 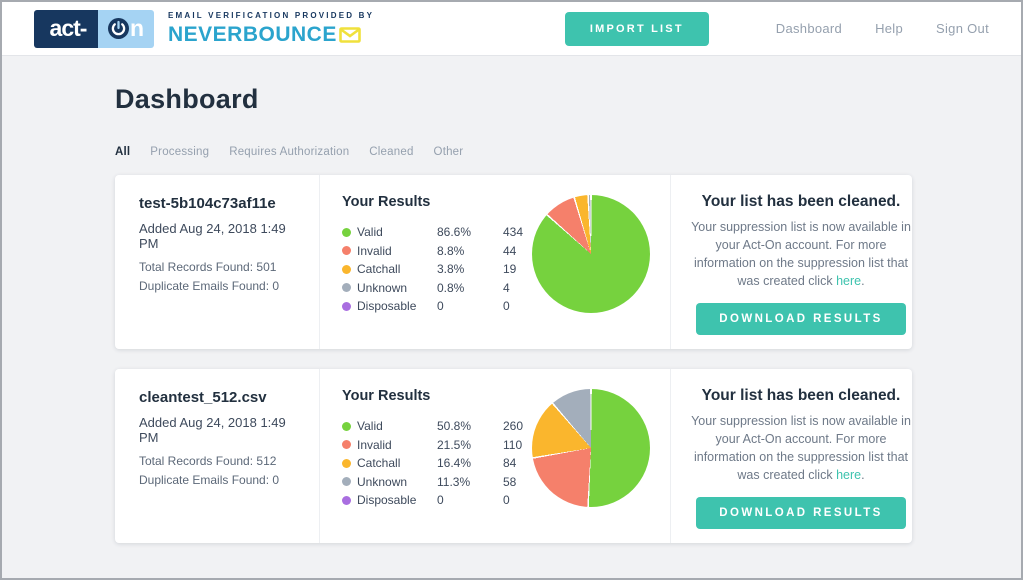 What do you see at coordinates (448, 152) in the screenshot?
I see `tab-other: Other` at bounding box center [448, 152].